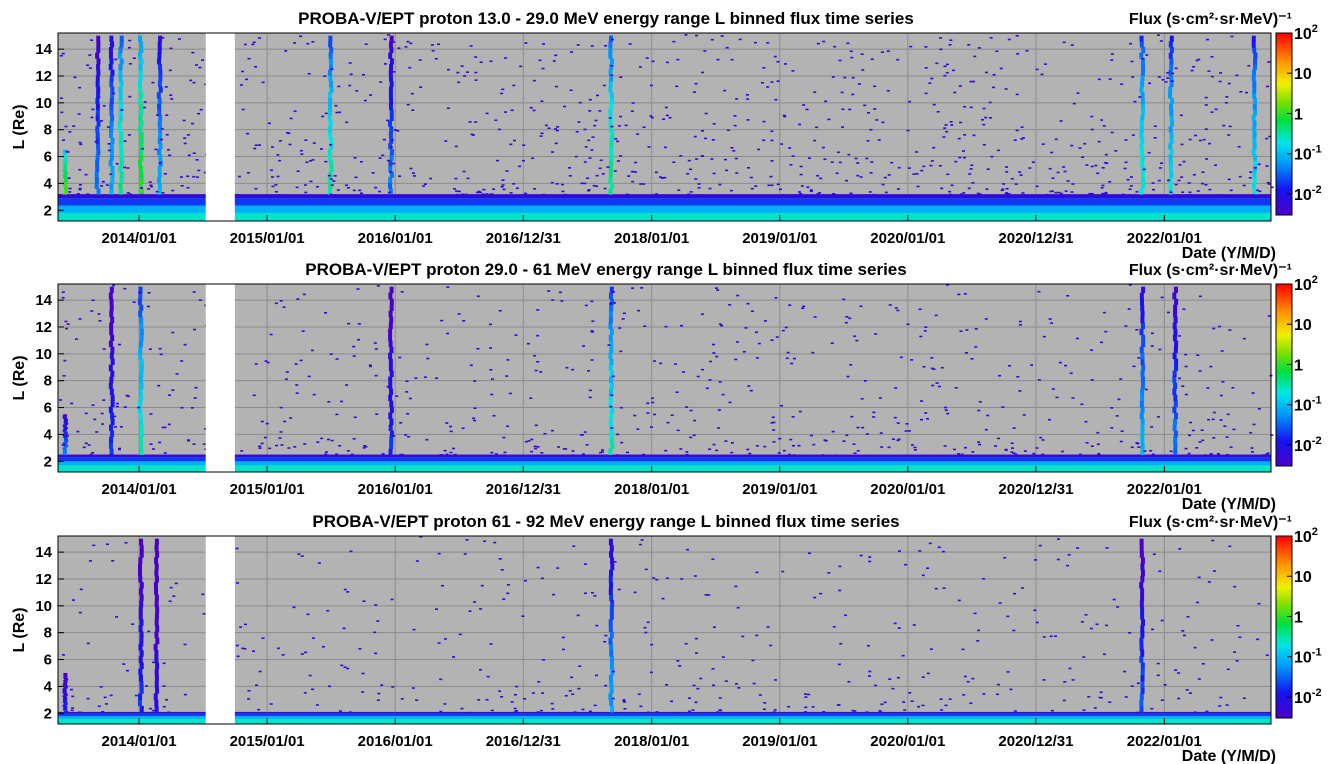 The image size is (1336, 764). I want to click on y-tick-label: 12, so click(43, 579).